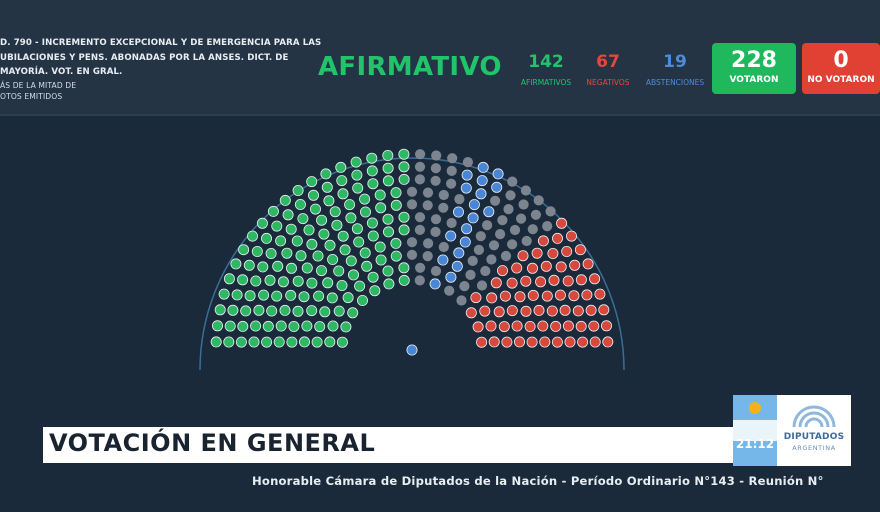 The height and width of the screenshot is (512, 880). I want to click on seat-abstencion, so click(498, 174).